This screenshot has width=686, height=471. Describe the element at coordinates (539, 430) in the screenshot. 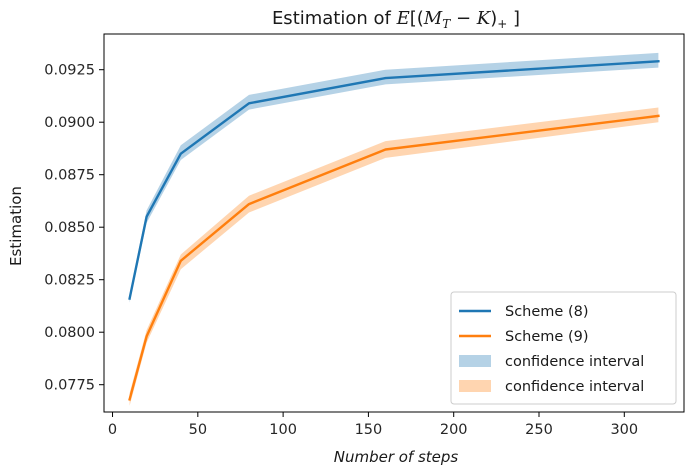

I see `x-tick-label: 250` at that location.